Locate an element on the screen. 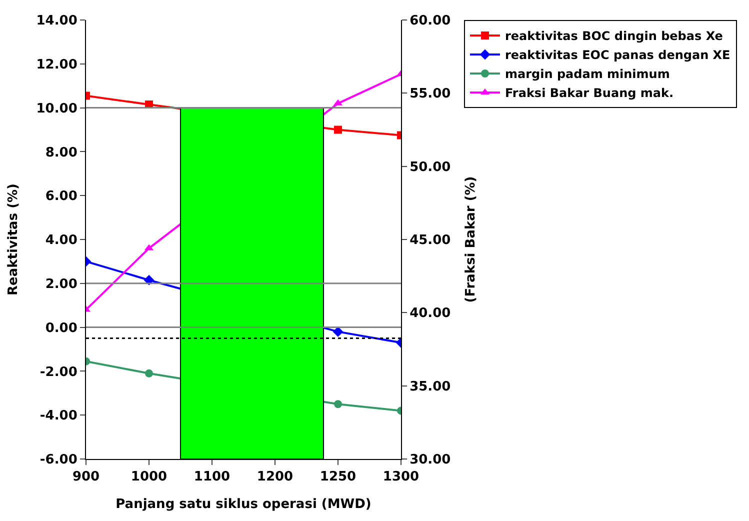 Image resolution: width=749 pixels, height=521 pixels. y-tick-label: 4.00 is located at coordinates (61, 240).